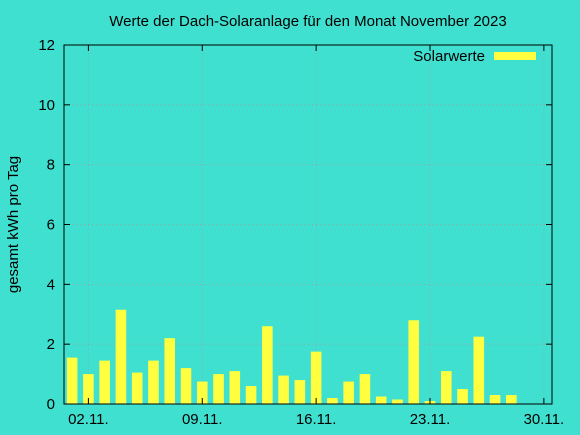 This screenshot has width=580, height=435. Describe the element at coordinates (544, 419) in the screenshot. I see `x-tick-label: 30.11.` at that location.